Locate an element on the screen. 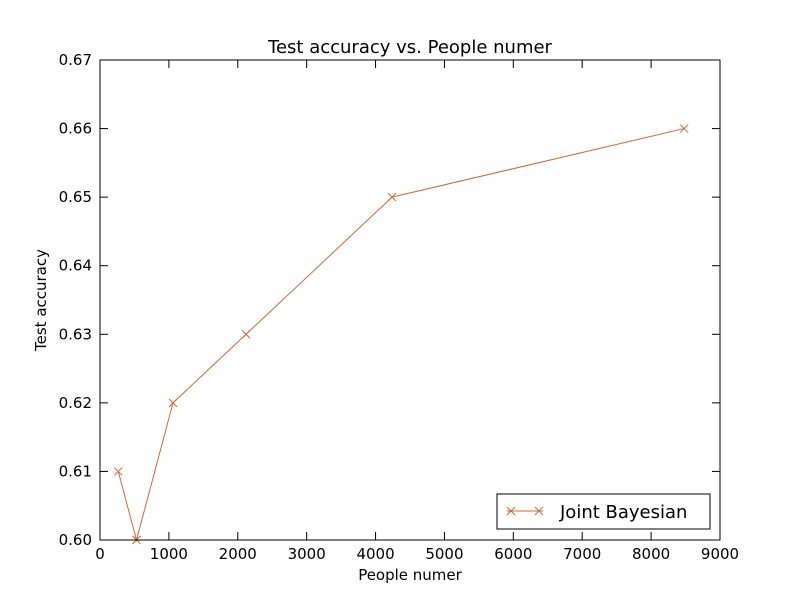 This screenshot has height=600, width=800. y-tick-label: 0.64 is located at coordinates (75, 266).